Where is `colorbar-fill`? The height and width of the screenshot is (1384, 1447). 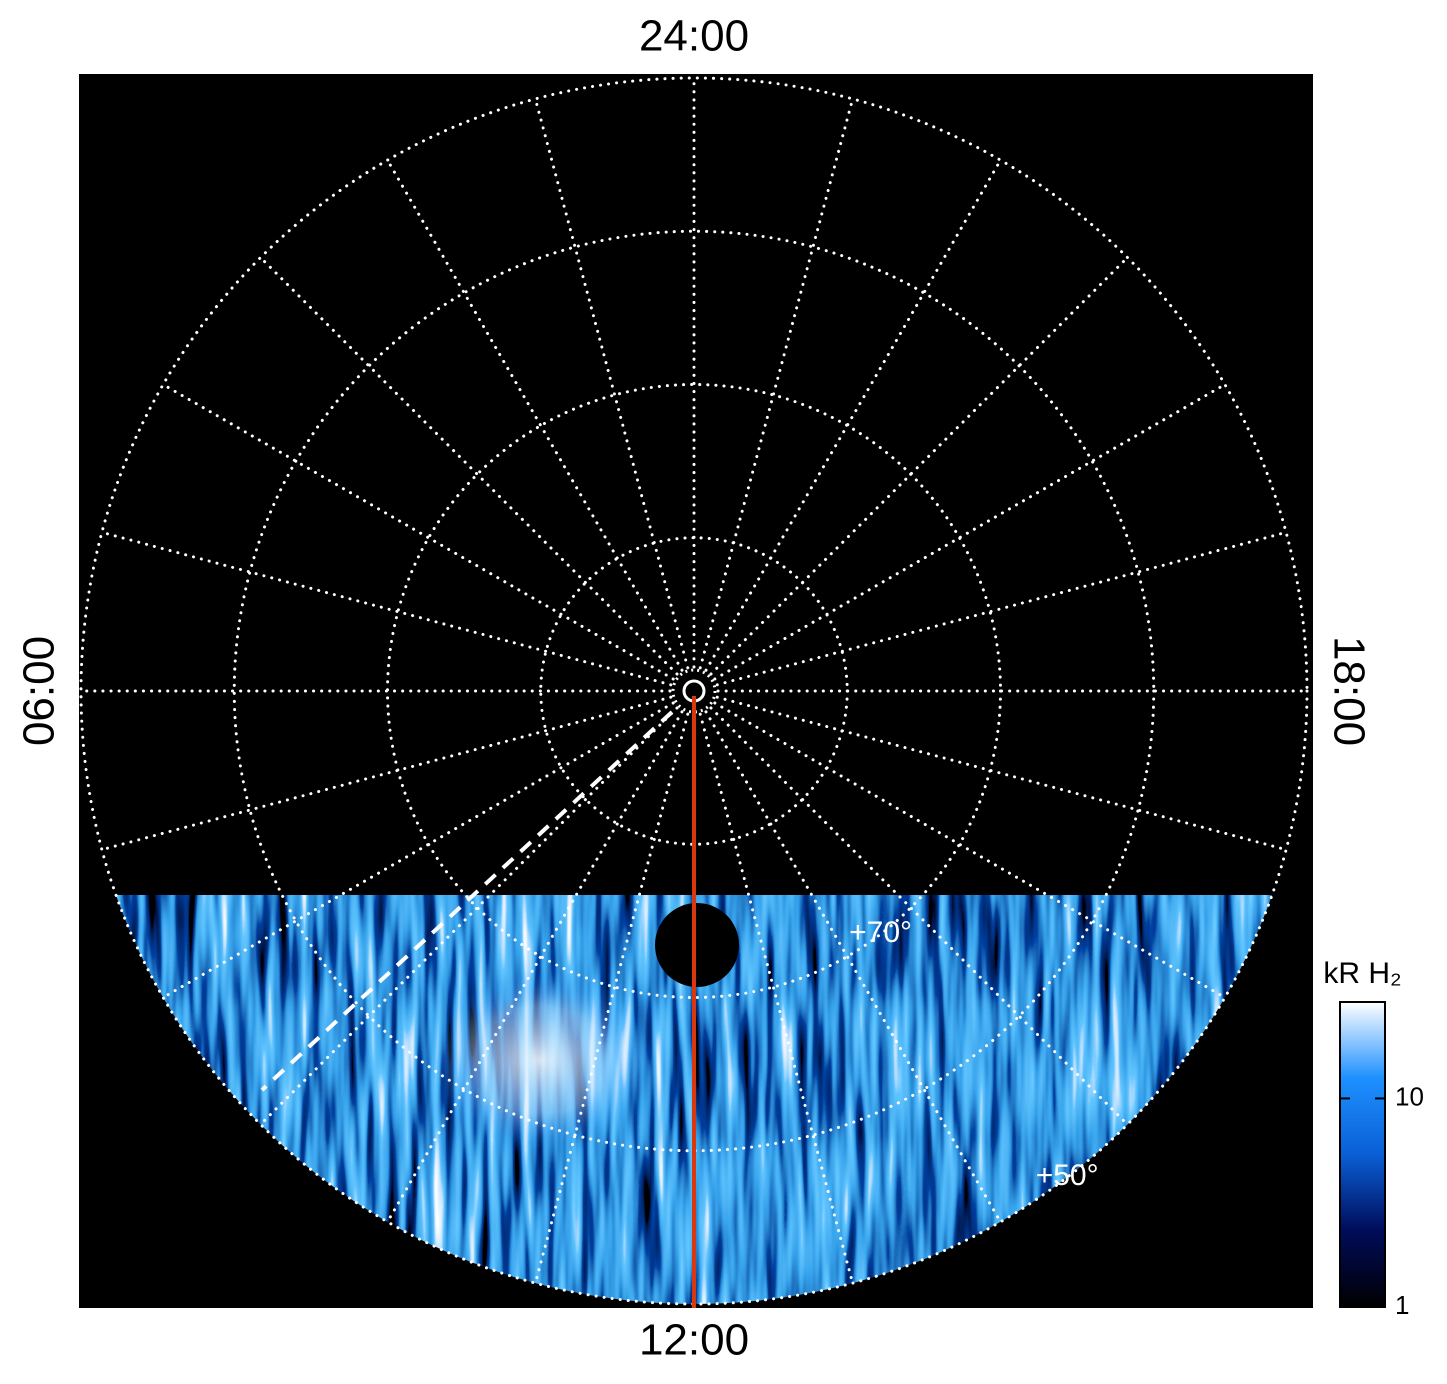 colorbar-fill is located at coordinates (1362, 1154).